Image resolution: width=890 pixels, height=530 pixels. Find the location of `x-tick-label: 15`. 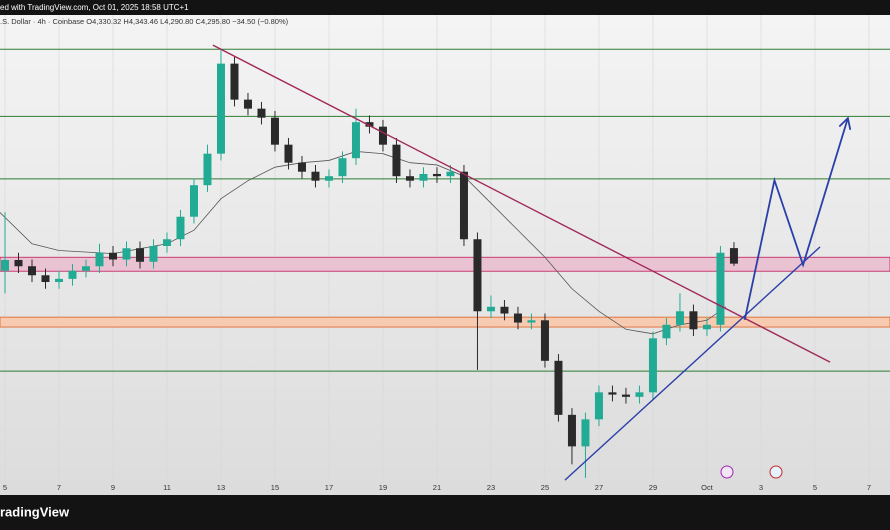

x-tick-label: 15 is located at coordinates (275, 487).